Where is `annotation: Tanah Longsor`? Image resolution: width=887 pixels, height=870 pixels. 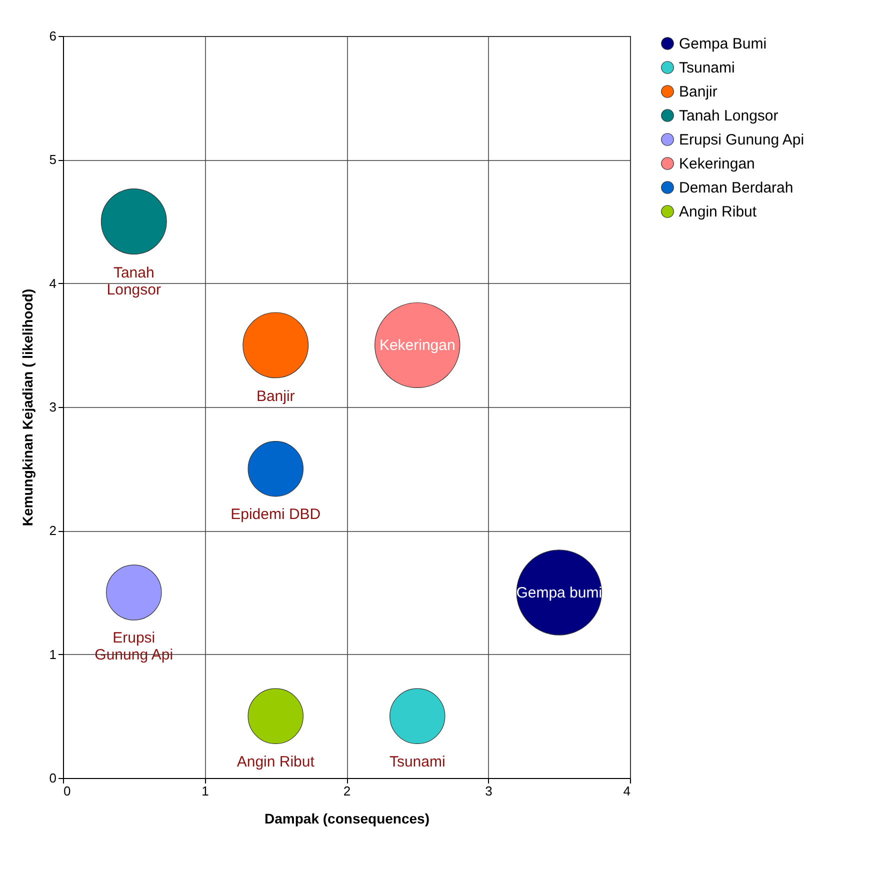
annotation: Tanah Longsor is located at coordinates (133, 281).